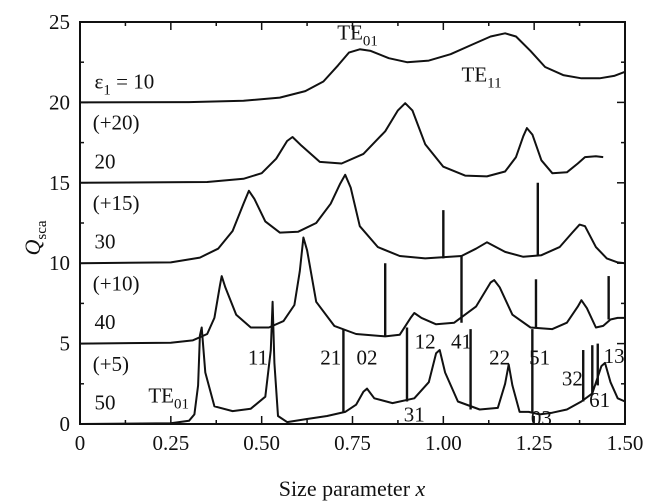  Describe the element at coordinates (105, 403) in the screenshot. I see `curve-permittivity-label: 50` at that location.